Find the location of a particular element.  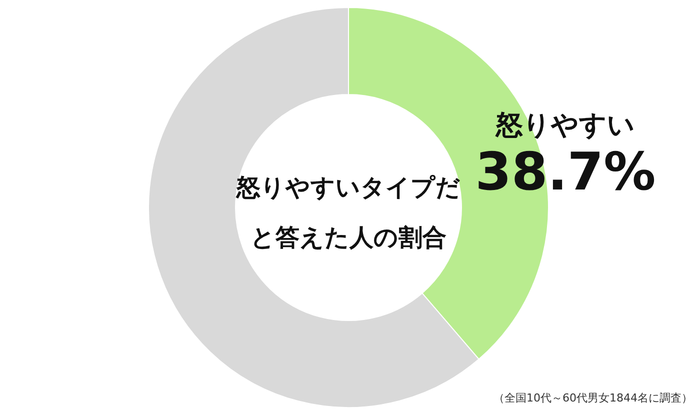

text: （全国10代～60代男女1844名に調査） is located at coordinates (593, 398).